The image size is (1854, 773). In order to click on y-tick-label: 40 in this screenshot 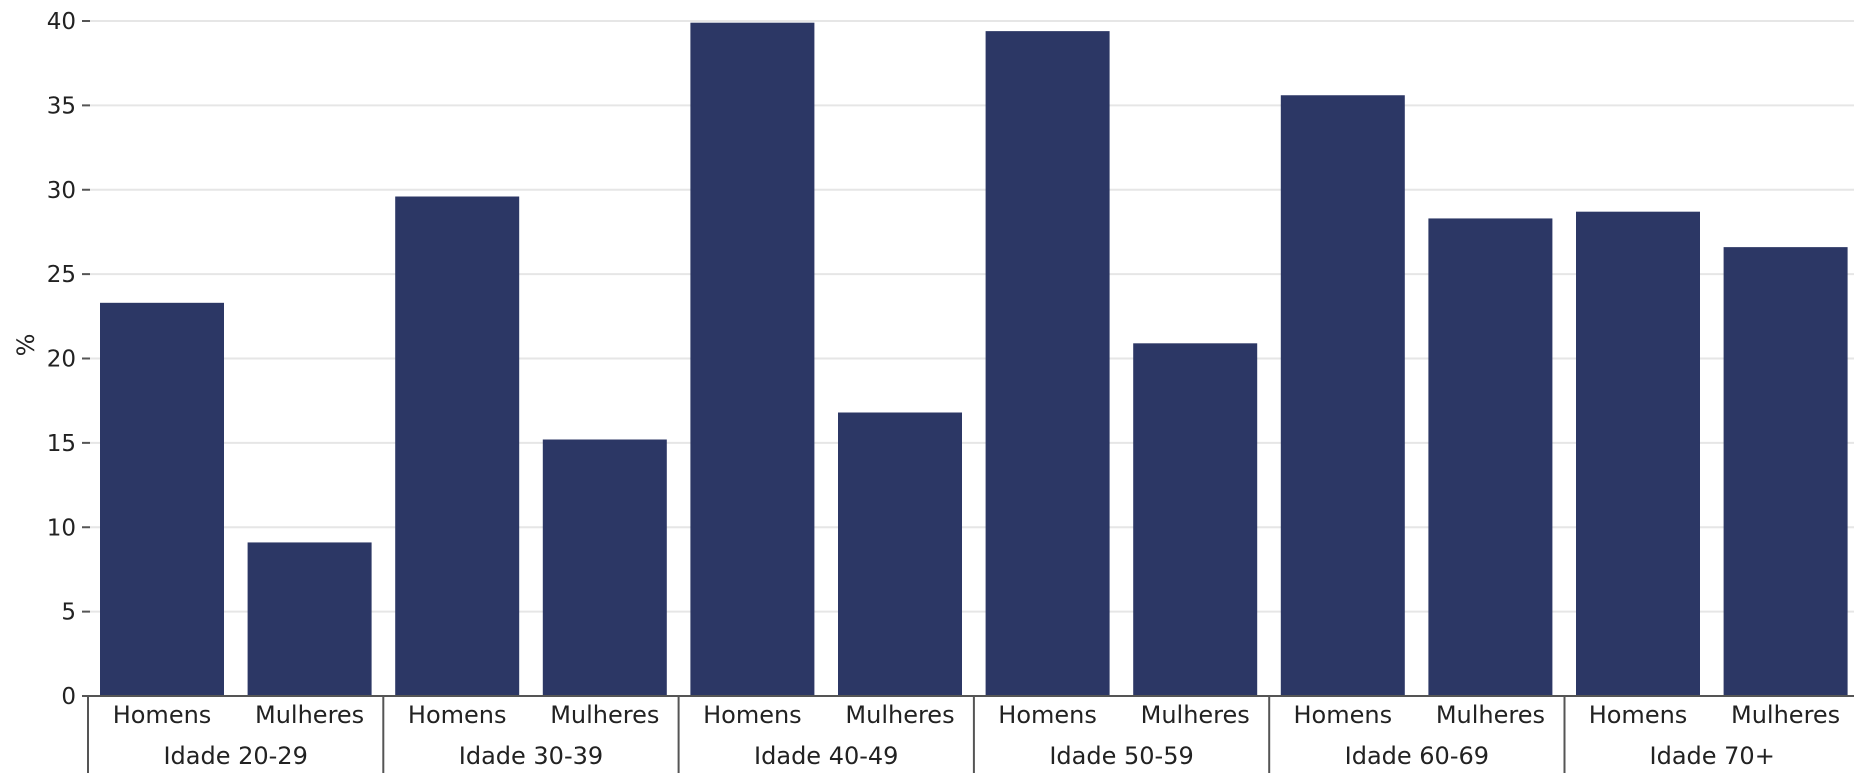, I will do `click(61, 22)`.